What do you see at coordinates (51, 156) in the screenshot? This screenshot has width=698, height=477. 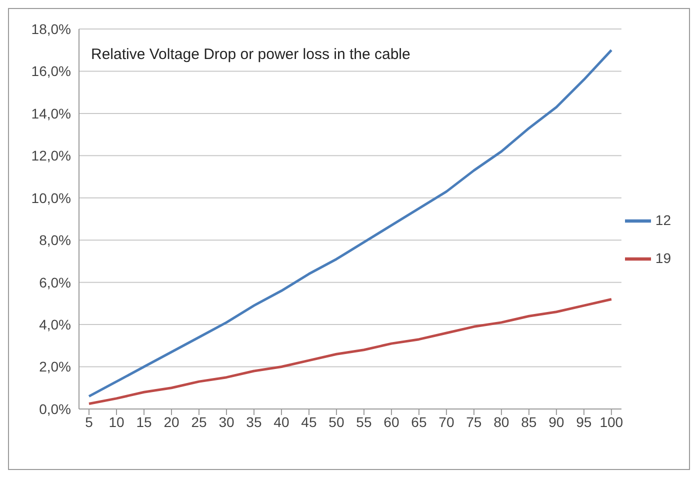 I see `y-tick-label: 12,0%` at bounding box center [51, 156].